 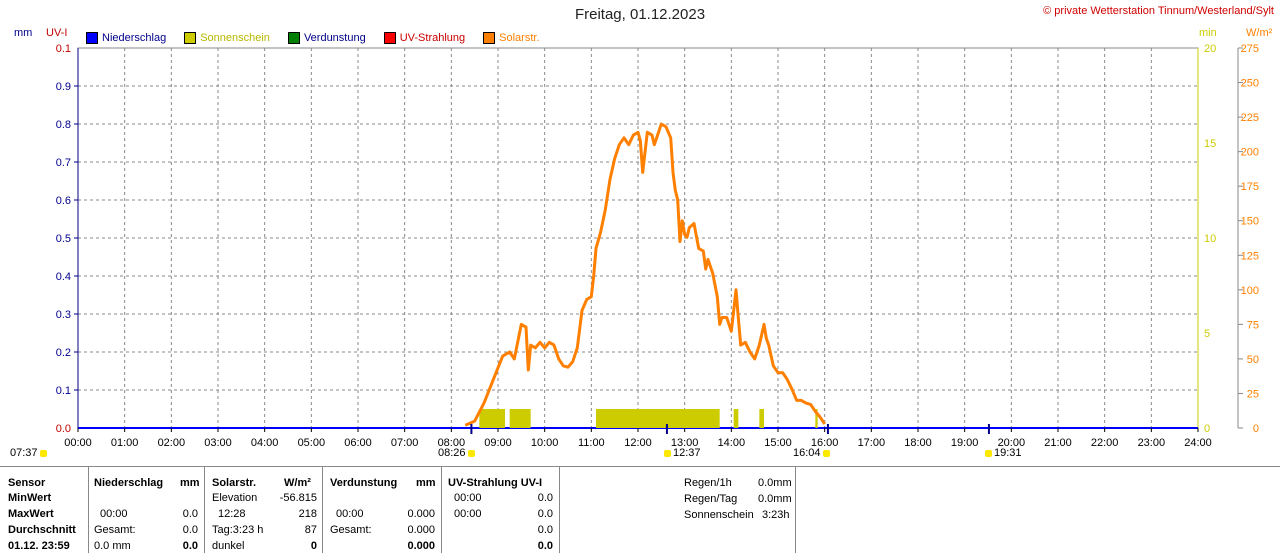 I want to click on legend-item-solar: Solarstr., so click(x=511, y=38).